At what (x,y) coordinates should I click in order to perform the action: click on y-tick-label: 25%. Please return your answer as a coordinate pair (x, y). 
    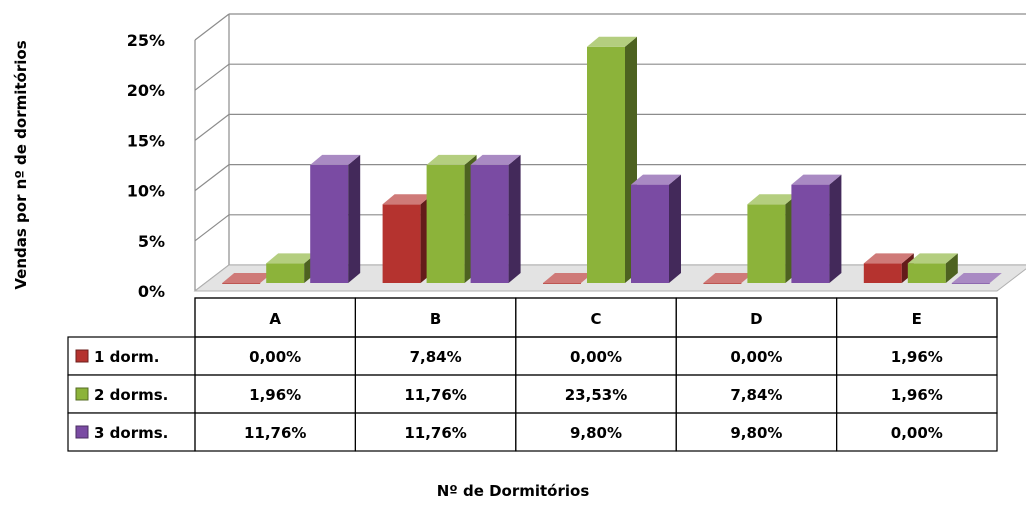
    Looking at the image, I should click on (146, 40).